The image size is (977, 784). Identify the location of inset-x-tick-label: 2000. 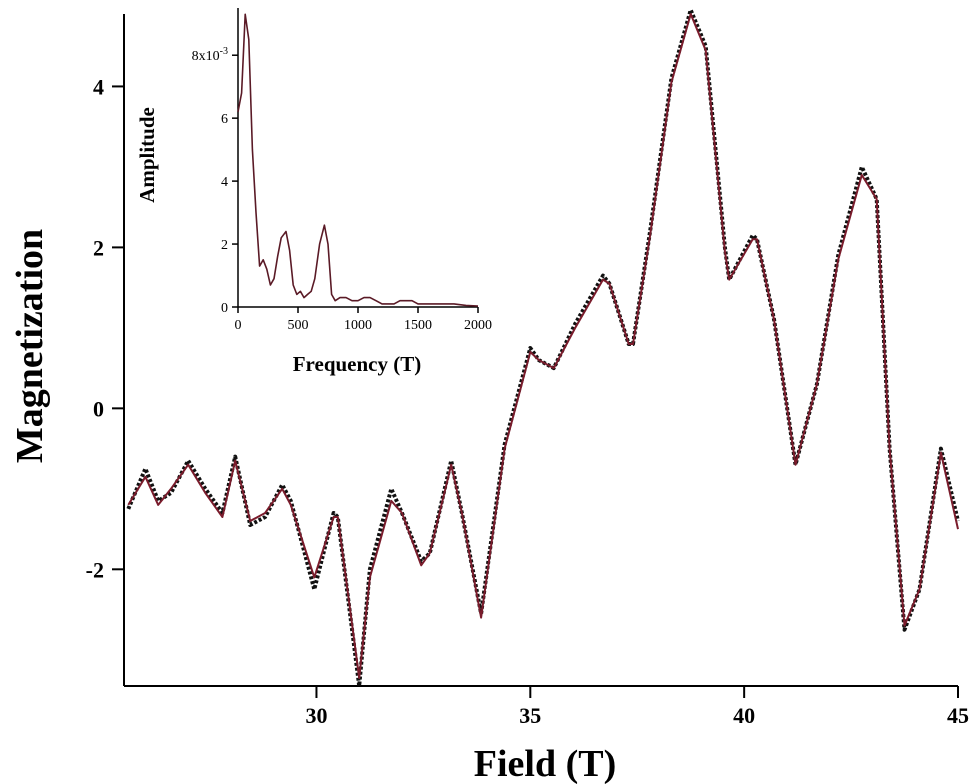
(478, 325).